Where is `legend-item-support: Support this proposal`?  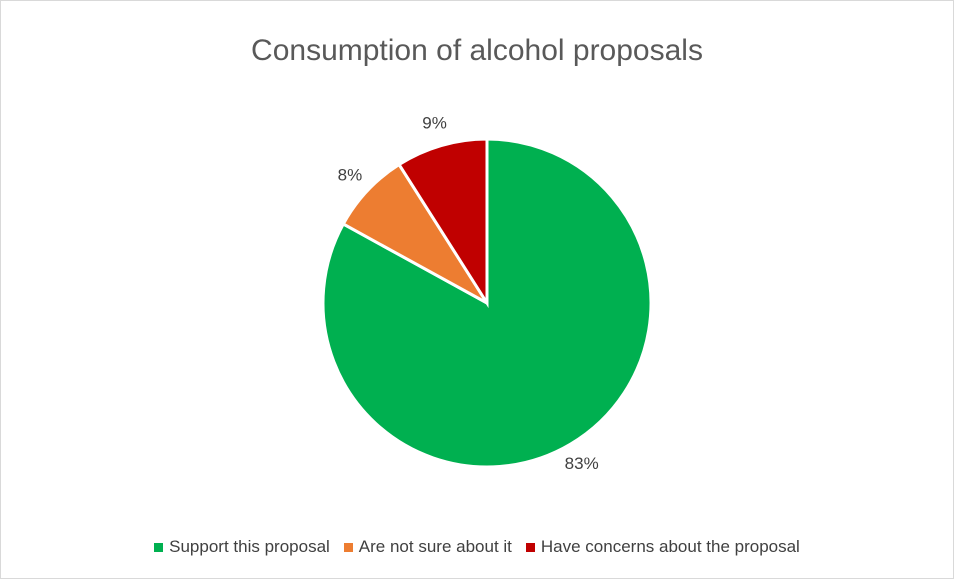 legend-item-support: Support this proposal is located at coordinates (242, 547).